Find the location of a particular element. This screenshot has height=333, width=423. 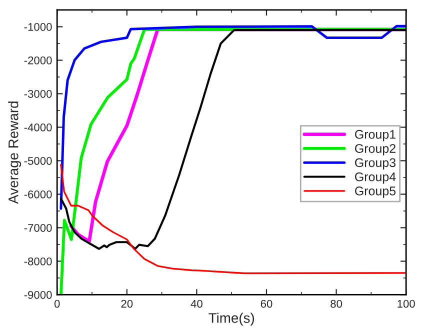

x-tick-label: 40 is located at coordinates (196, 304).